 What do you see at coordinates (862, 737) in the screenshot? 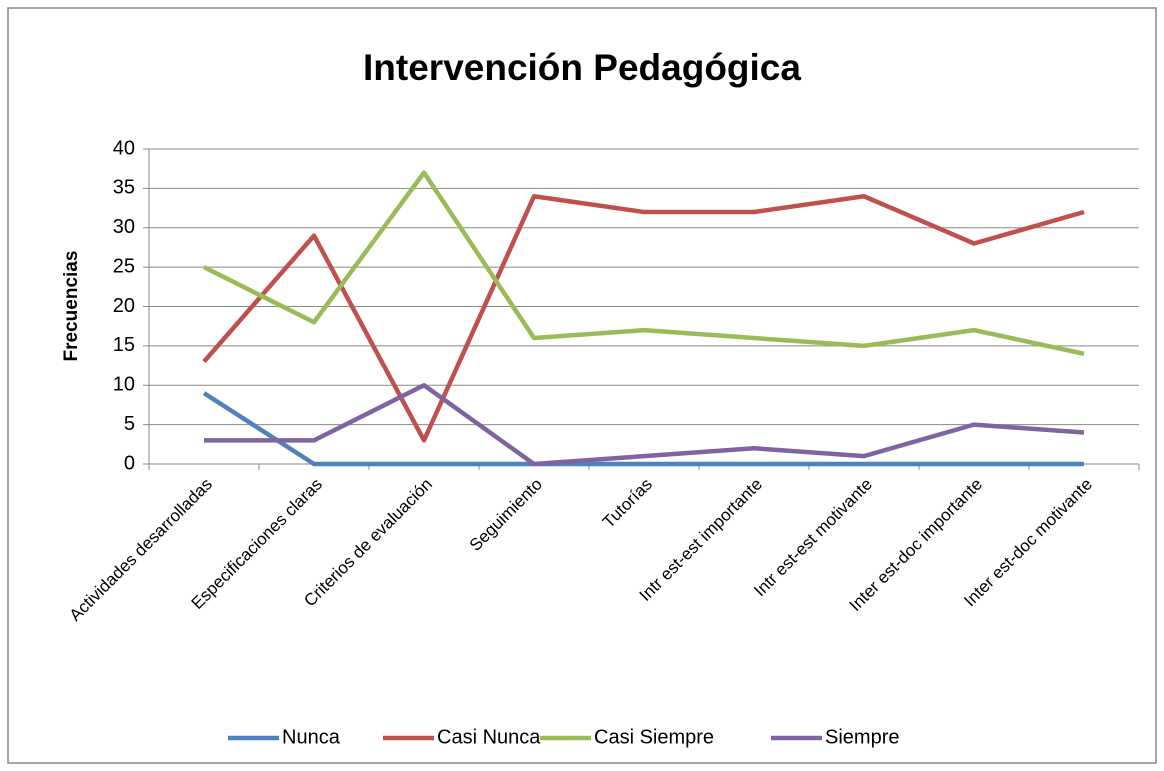
I see `legend-label: Siempre` at bounding box center [862, 737].